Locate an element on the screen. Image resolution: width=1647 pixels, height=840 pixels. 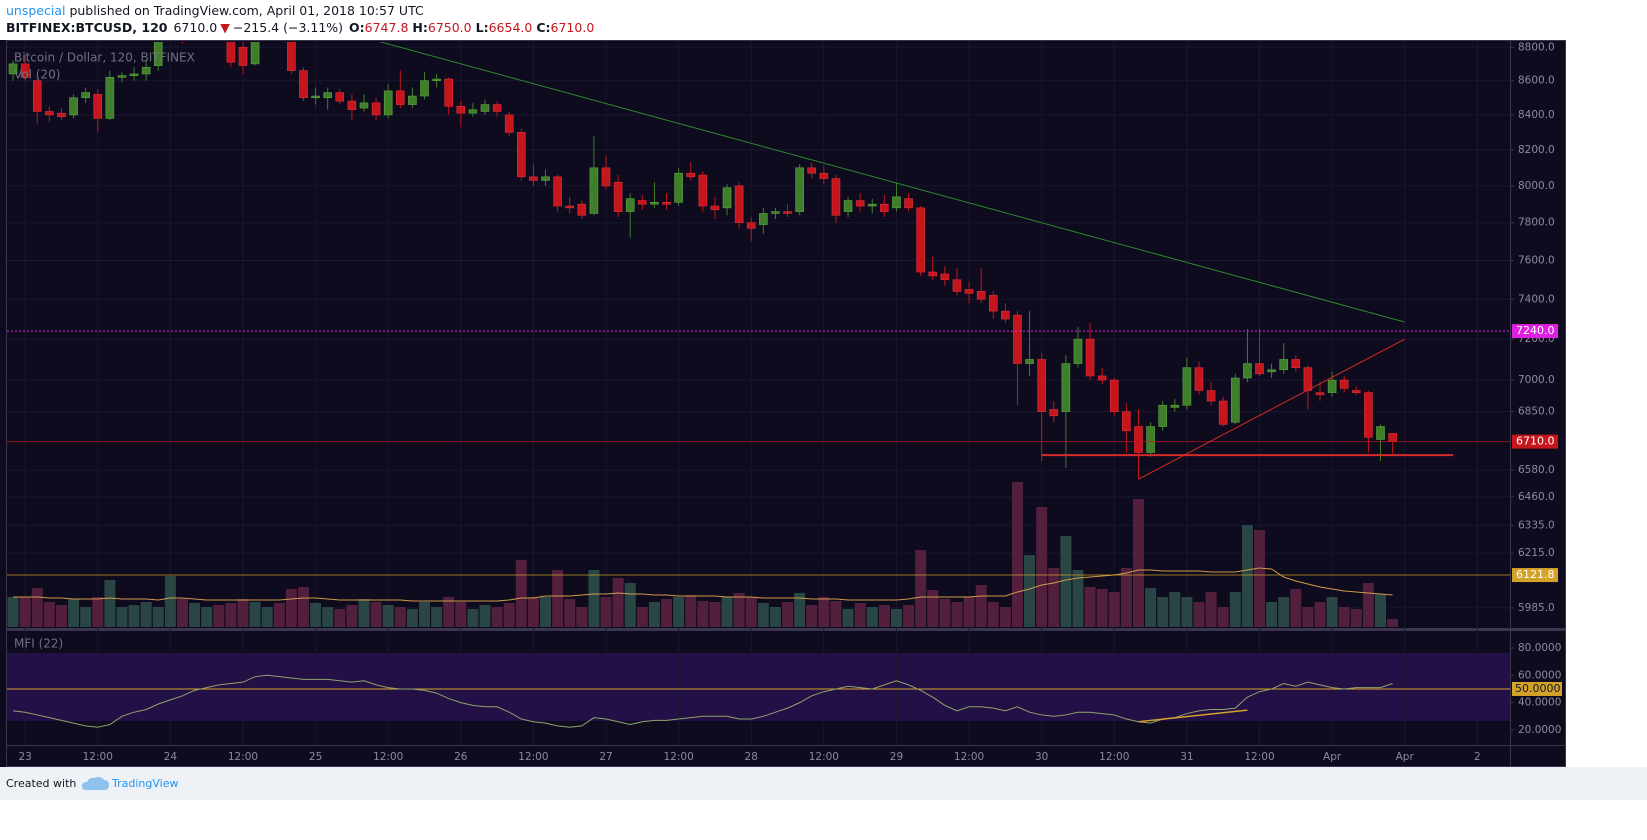
mfi-trendline is located at coordinates (1193, 716).